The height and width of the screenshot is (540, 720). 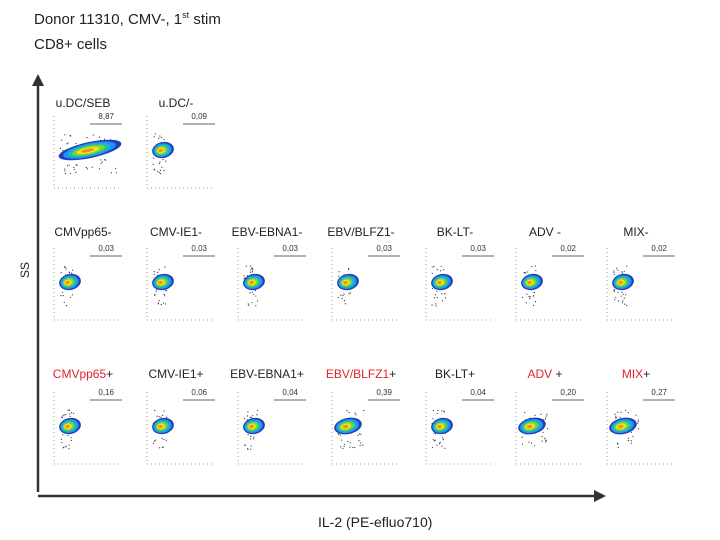 What do you see at coordinates (38, 80) in the screenshot?
I see `y-axis-arrow` at bounding box center [38, 80].